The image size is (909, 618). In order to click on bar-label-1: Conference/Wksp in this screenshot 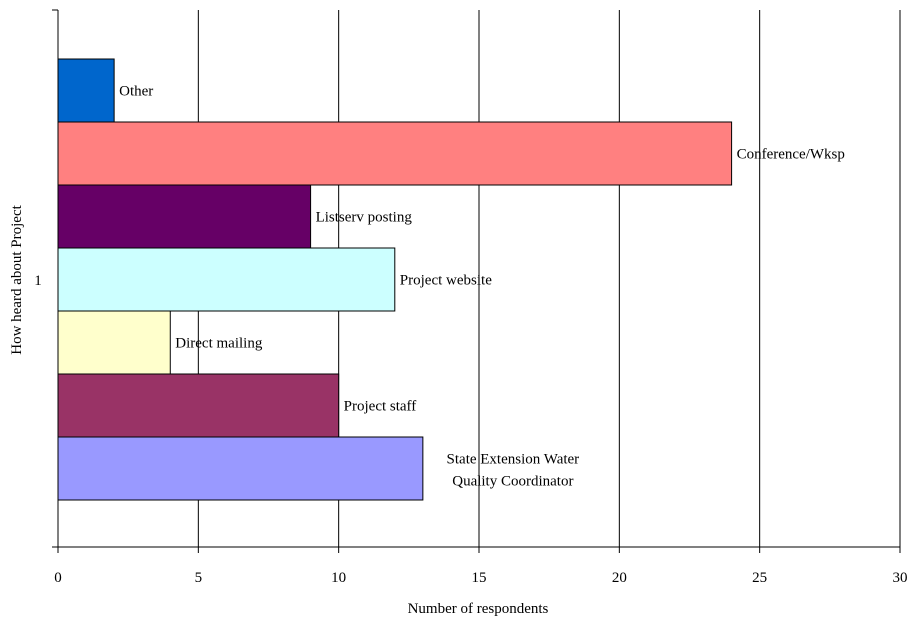, I will do `click(791, 155)`.